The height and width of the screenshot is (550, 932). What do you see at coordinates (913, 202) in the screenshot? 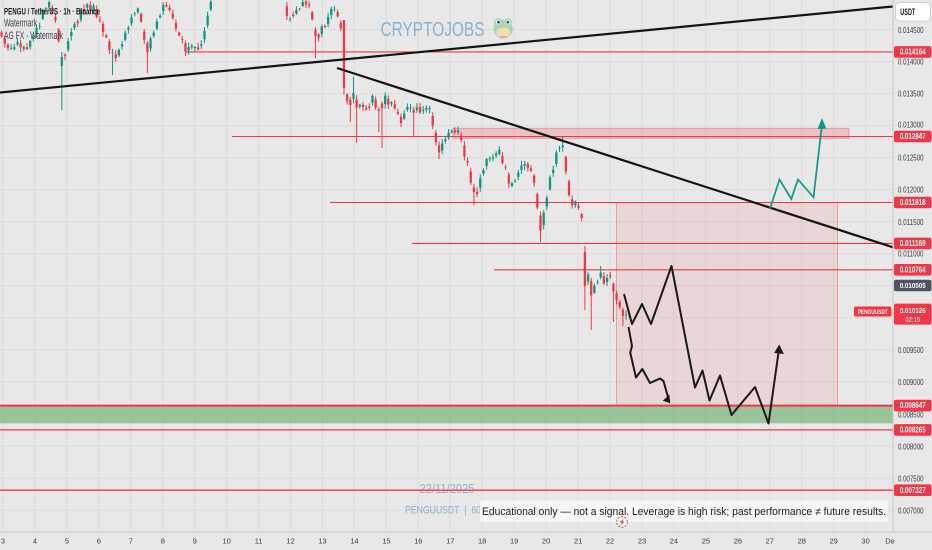
I see `svg-text: 0.011818` at bounding box center [913, 202].